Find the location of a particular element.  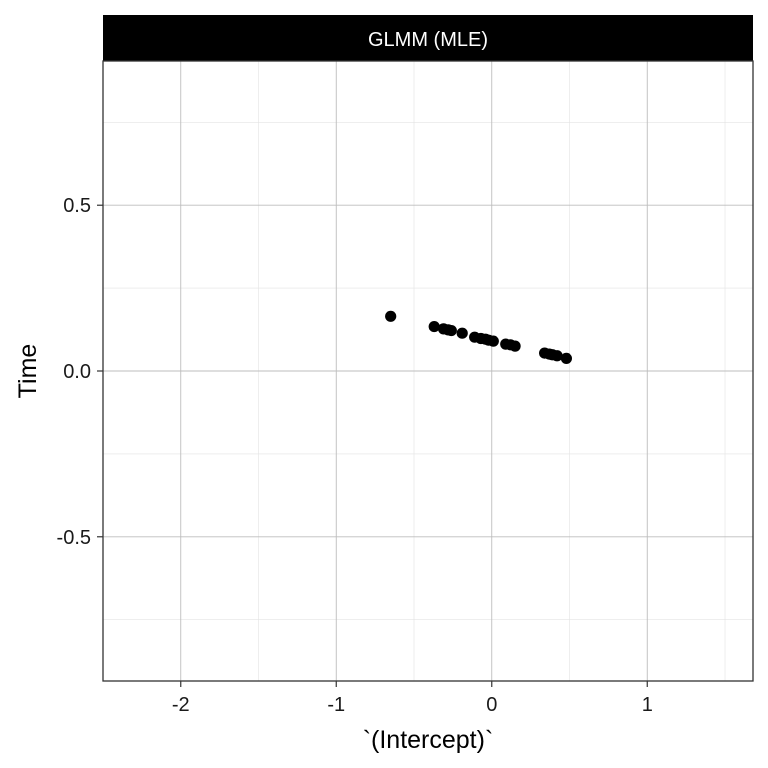

x-tick-label: -2 is located at coordinates (181, 705).